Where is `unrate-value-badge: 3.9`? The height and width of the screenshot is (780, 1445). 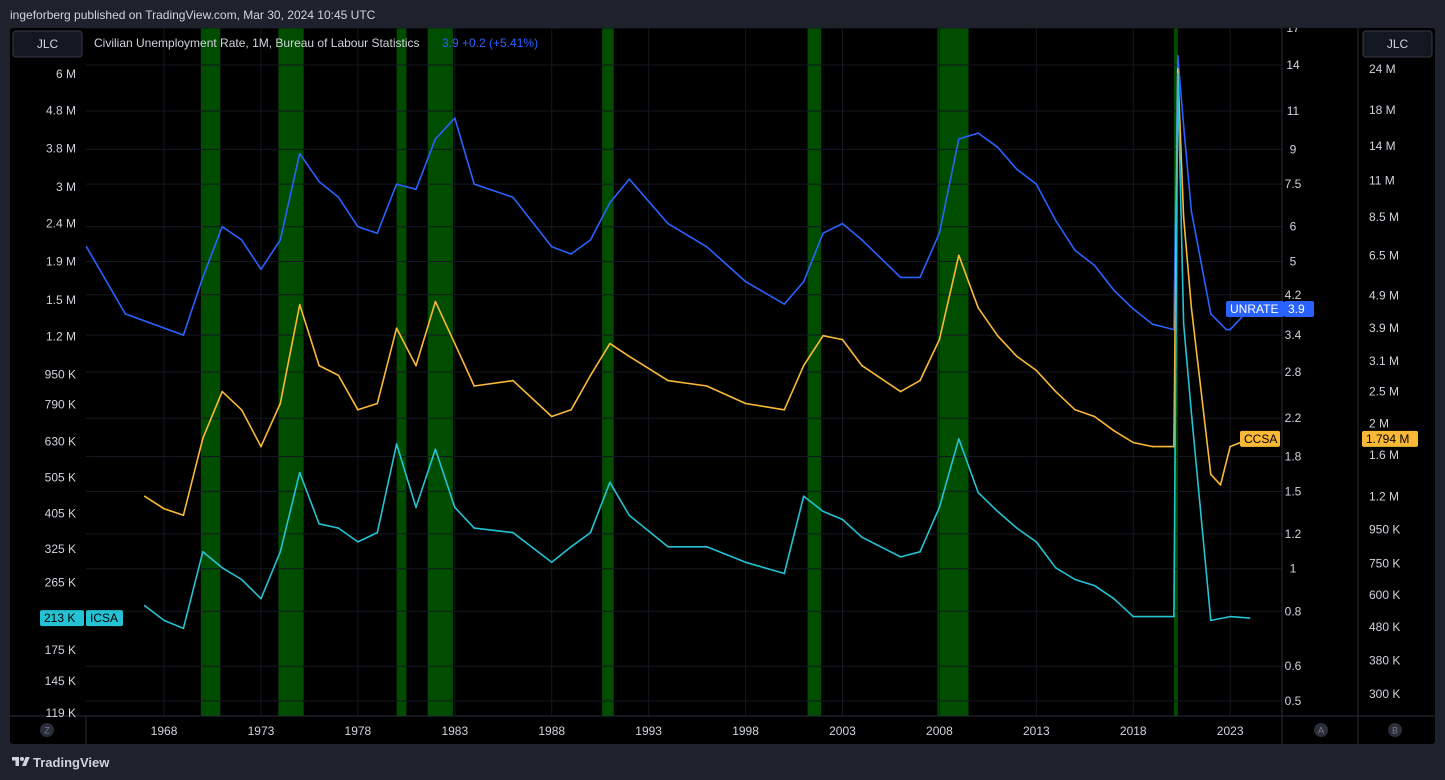 unrate-value-badge: 3.9 is located at coordinates (1299, 308).